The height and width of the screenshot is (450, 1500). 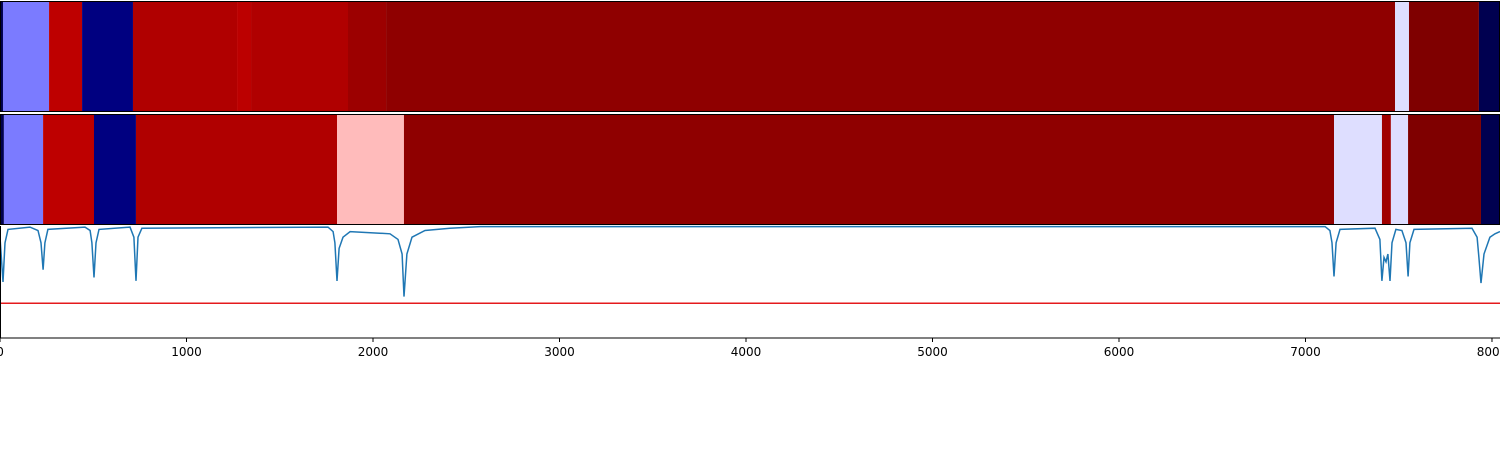 What do you see at coordinates (1119, 352) in the screenshot?
I see `x-tick-label: 6000` at bounding box center [1119, 352].